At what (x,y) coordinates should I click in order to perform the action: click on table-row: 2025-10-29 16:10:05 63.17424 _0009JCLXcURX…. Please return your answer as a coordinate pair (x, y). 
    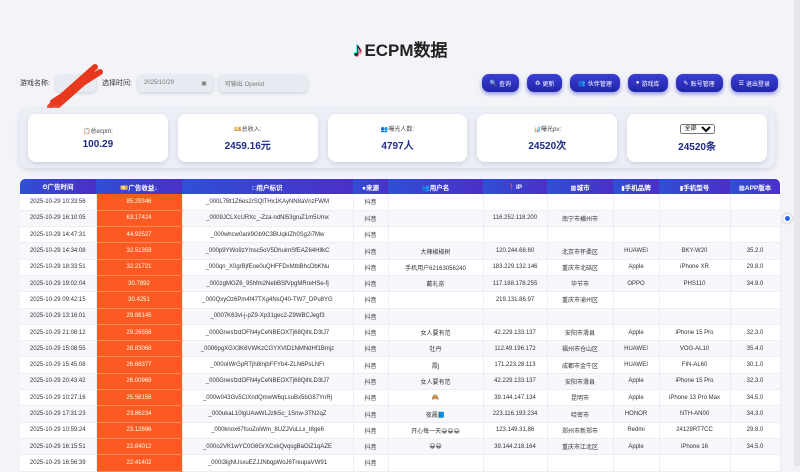
    Looking at the image, I should click on (400, 219).